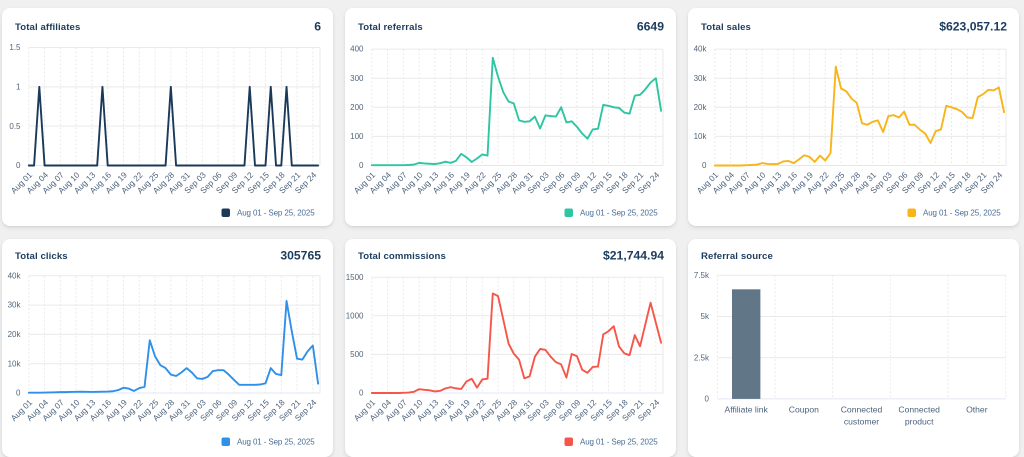 The image size is (1024, 457). Describe the element at coordinates (977, 409) in the screenshot. I see `svg-text: Other` at that location.